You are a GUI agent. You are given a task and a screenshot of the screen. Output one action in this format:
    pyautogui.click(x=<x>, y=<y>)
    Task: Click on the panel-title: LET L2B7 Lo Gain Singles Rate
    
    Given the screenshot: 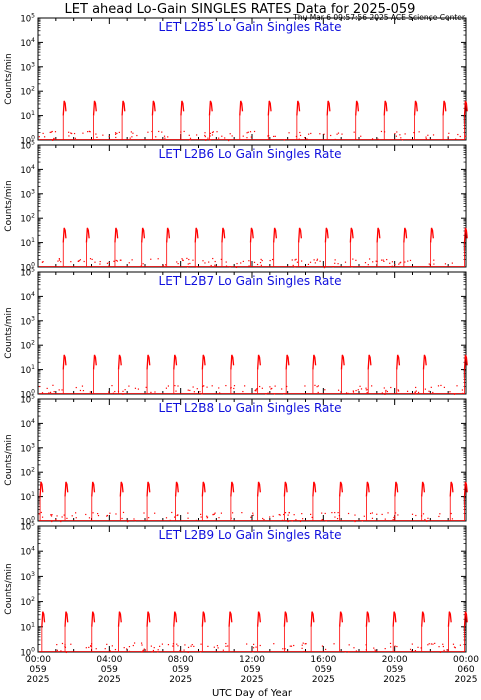 What is the action you would take?
    pyautogui.click(x=250, y=281)
    